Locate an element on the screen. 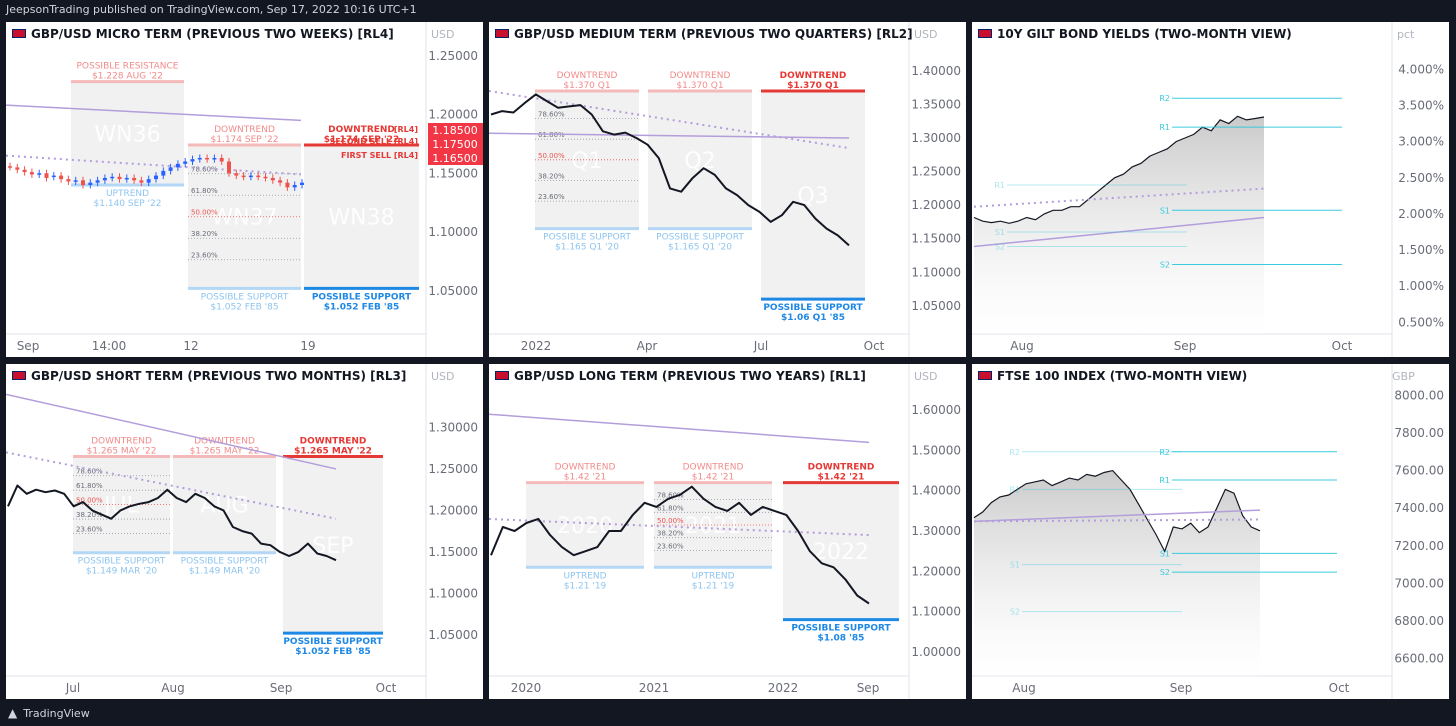 This screenshot has height=726, width=1456. range-box is located at coordinates (700, 160).